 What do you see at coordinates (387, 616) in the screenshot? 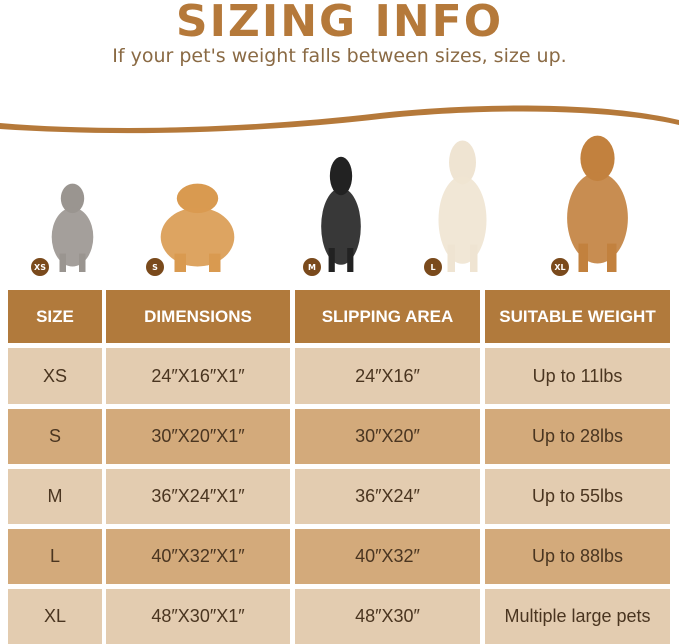
I see `table-cell: 48″X30″` at bounding box center [387, 616].